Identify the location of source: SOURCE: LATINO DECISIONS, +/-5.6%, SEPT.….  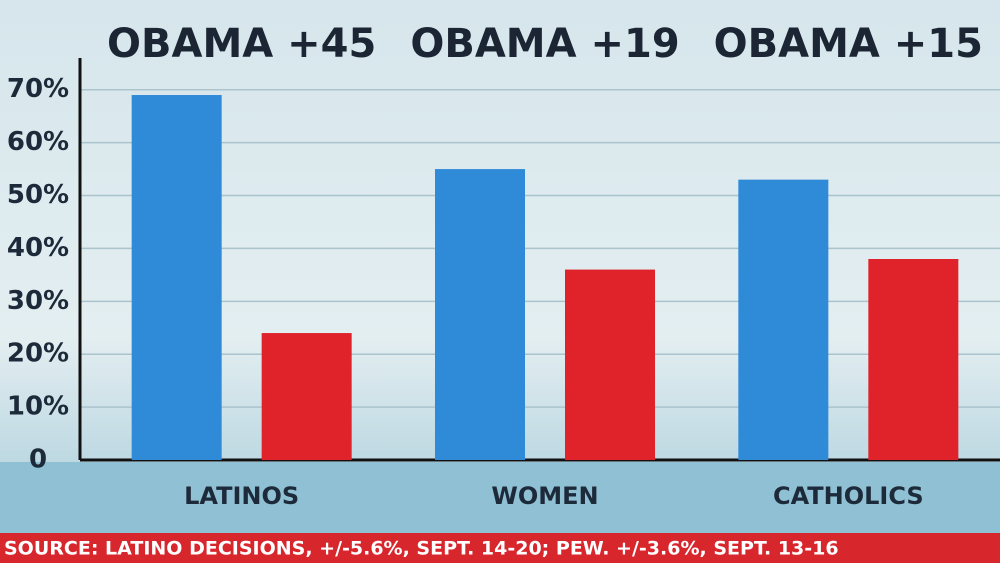
(421, 549).